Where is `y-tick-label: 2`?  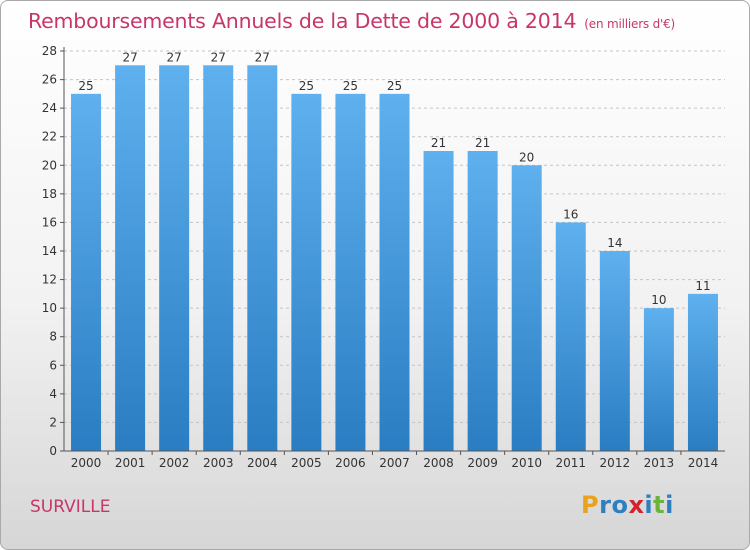 y-tick-label: 2 is located at coordinates (53, 422).